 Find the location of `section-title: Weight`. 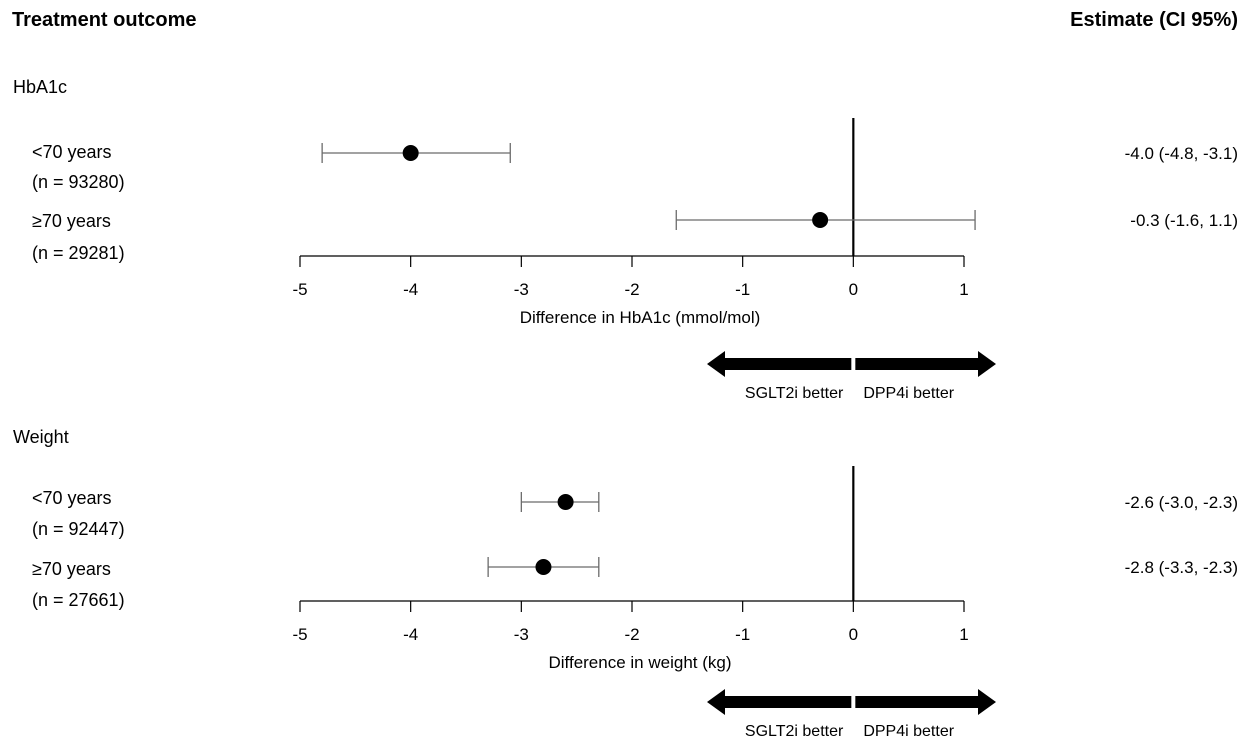

section-title: Weight is located at coordinates (41, 437).